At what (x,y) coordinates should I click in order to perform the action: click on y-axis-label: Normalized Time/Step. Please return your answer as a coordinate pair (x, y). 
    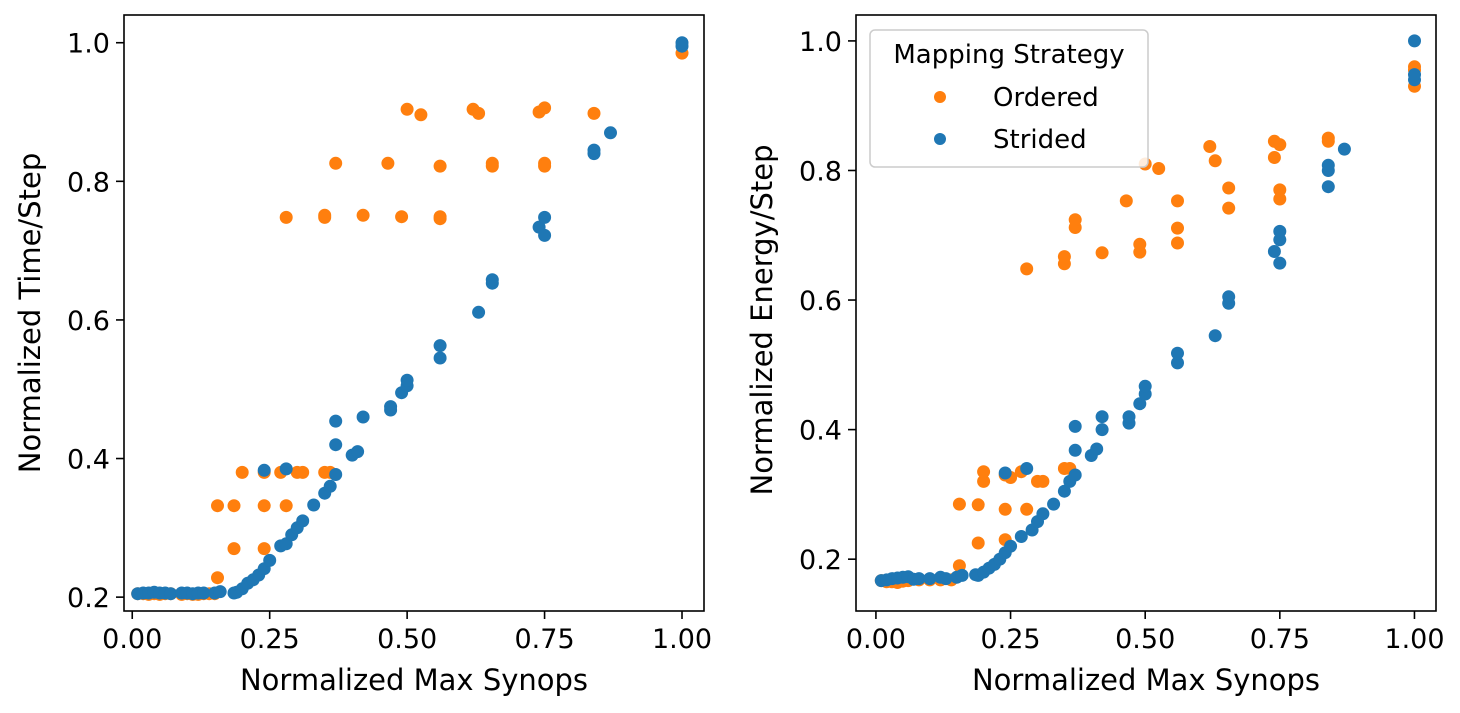
    Looking at the image, I should click on (30, 313).